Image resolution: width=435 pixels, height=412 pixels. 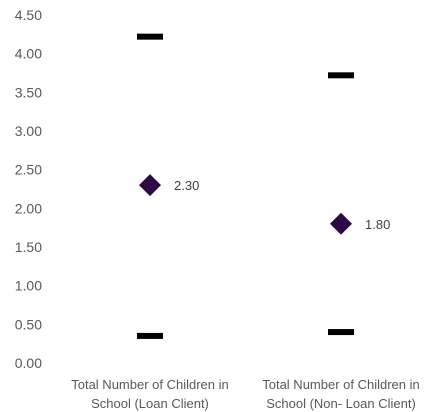 I want to click on y-tick-label: 3.00, so click(x=28, y=131).